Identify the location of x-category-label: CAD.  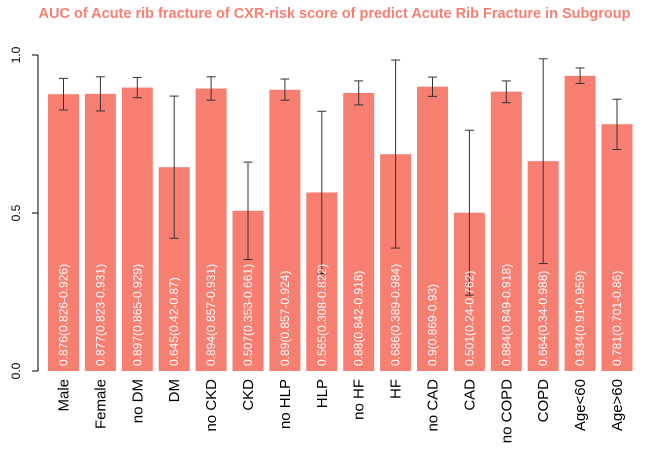
(469, 395).